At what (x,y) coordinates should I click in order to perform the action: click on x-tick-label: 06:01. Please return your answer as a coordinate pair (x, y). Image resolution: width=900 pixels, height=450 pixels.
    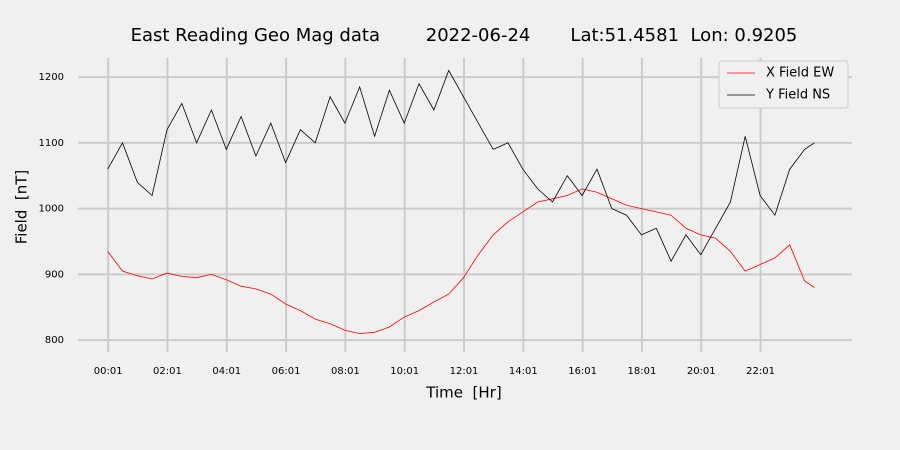
    Looking at the image, I should click on (286, 371).